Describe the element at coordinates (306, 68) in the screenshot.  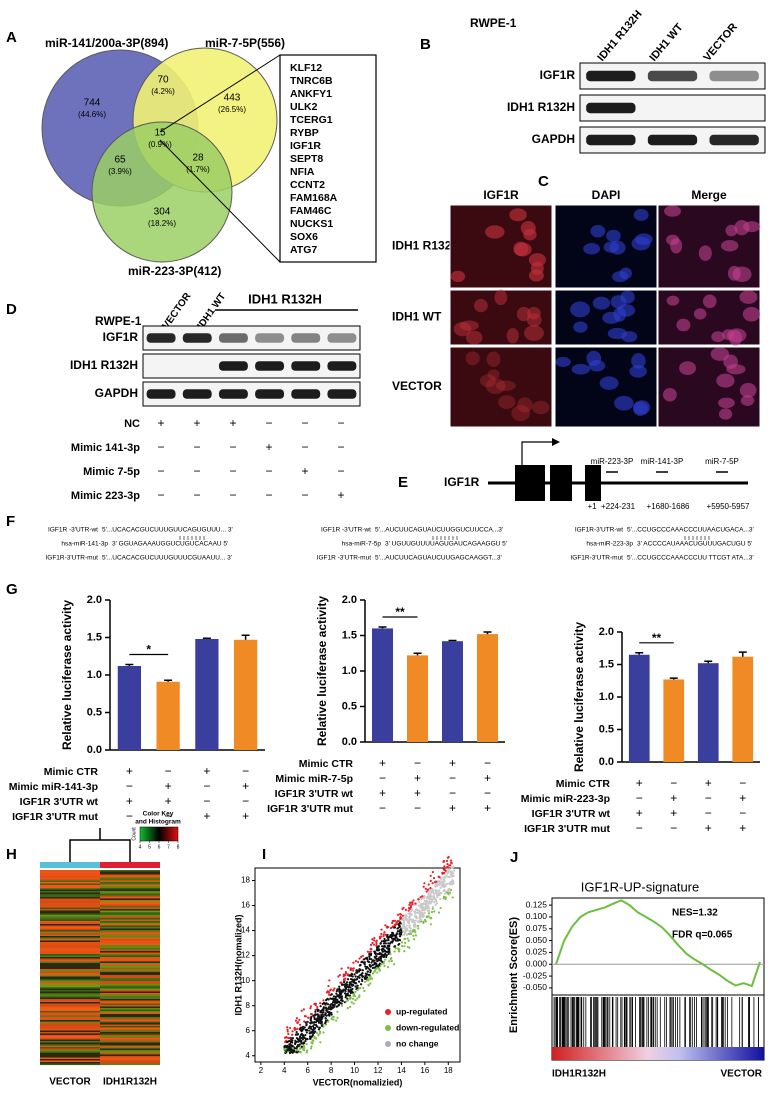
I see `gene: KLF12` at that location.